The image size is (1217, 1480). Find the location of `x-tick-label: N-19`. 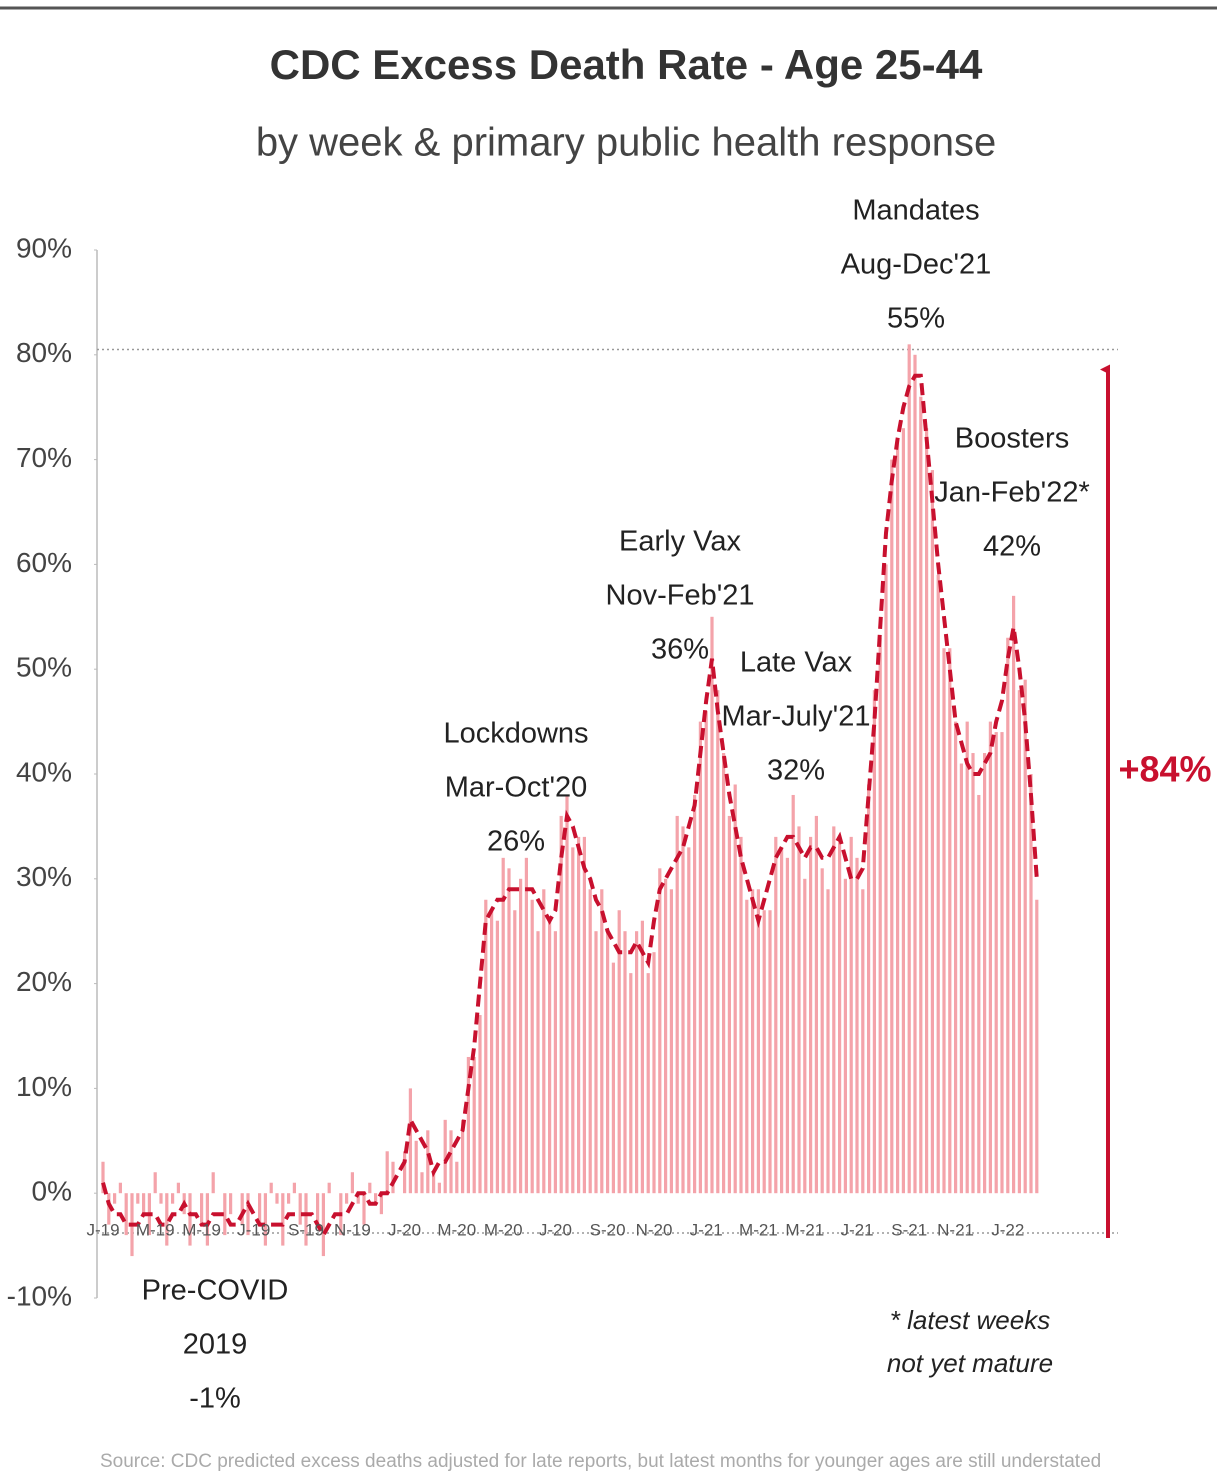

x-tick-label: N-19 is located at coordinates (352, 1230).